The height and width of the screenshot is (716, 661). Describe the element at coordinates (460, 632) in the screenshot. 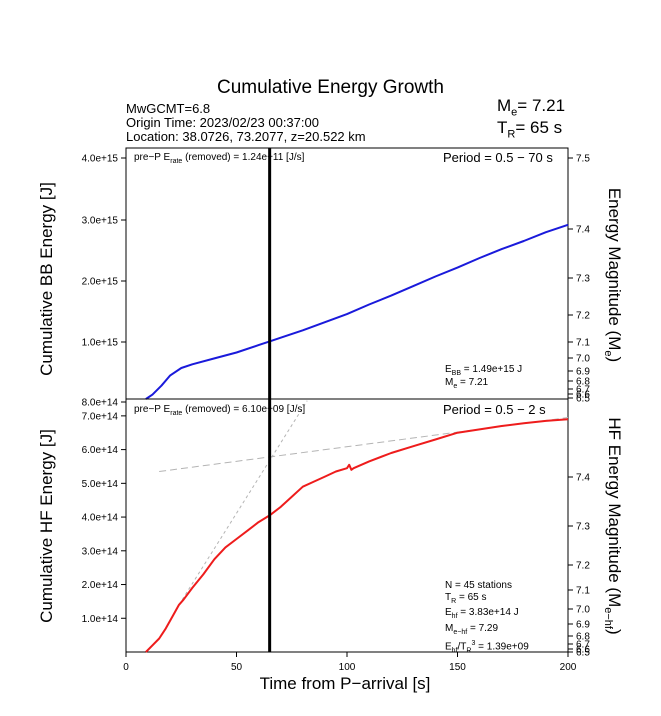

I see `hf-mehf-sub: e−hf` at that location.